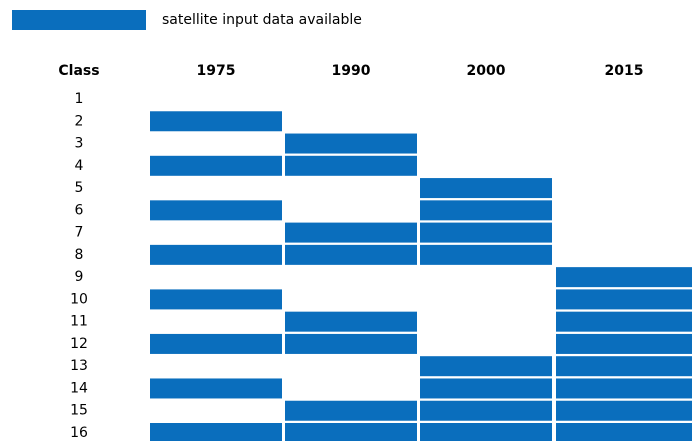  Describe the element at coordinates (351, 71) in the screenshot. I see `epoch-header: 1990` at that location.